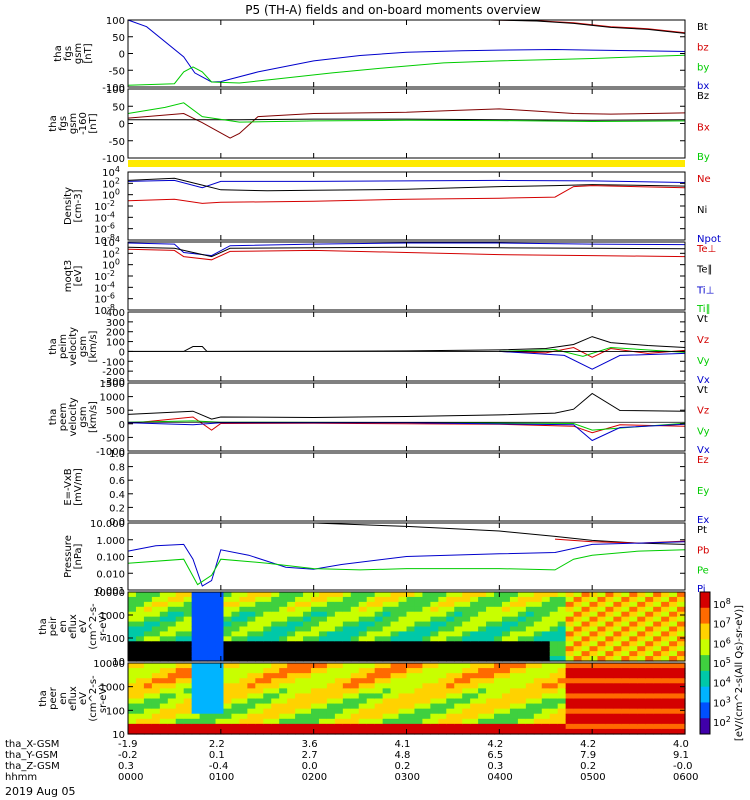 The height and width of the screenshot is (800, 750). What do you see at coordinates (722, 663) in the screenshot?
I see `colorbar-tick-label: 10⁵` at bounding box center [722, 663].